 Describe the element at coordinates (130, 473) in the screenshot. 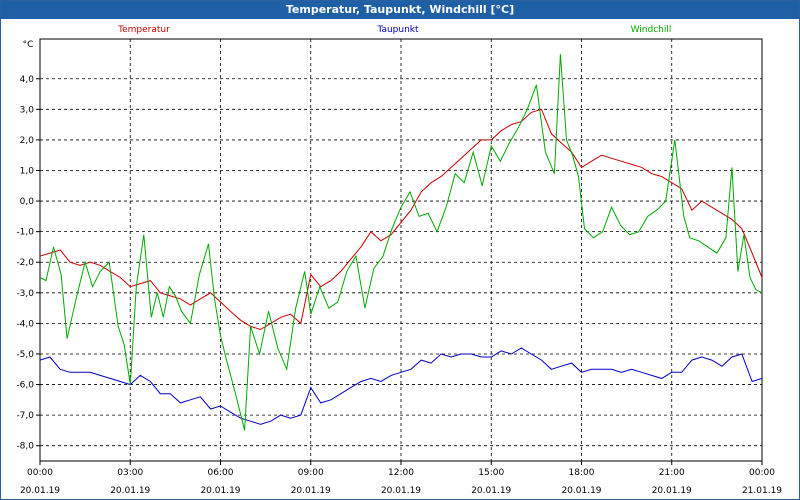

I see `x-tick-time: 03:00` at that location.